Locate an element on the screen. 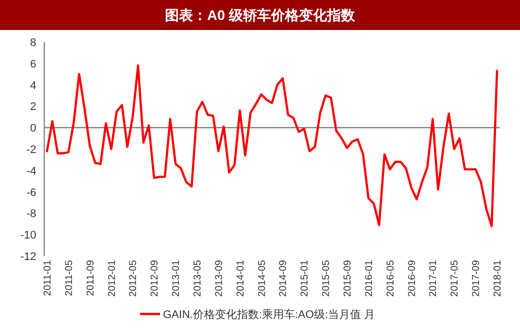 The width and height of the screenshot is (520, 329). y-tick-label: 8 is located at coordinates (33, 43).